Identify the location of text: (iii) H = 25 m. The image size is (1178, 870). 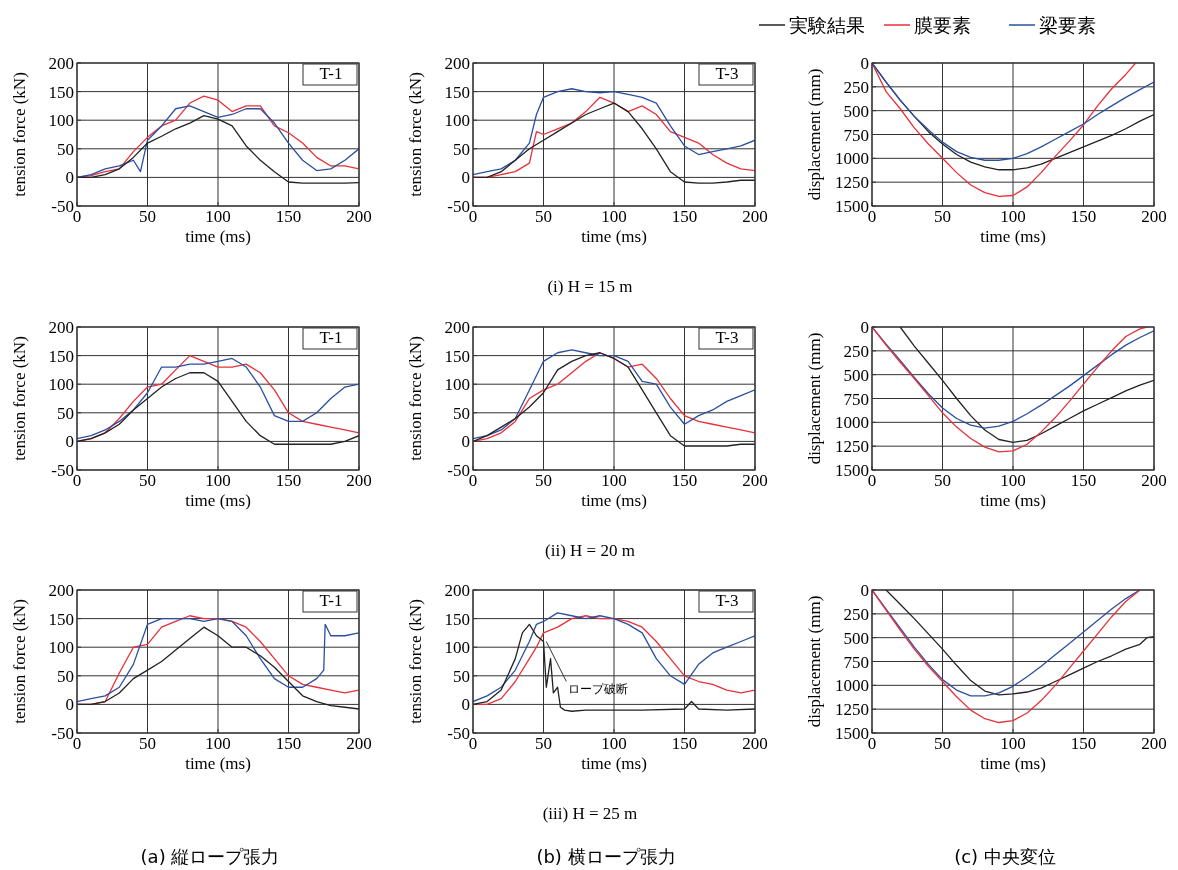
(590, 813).